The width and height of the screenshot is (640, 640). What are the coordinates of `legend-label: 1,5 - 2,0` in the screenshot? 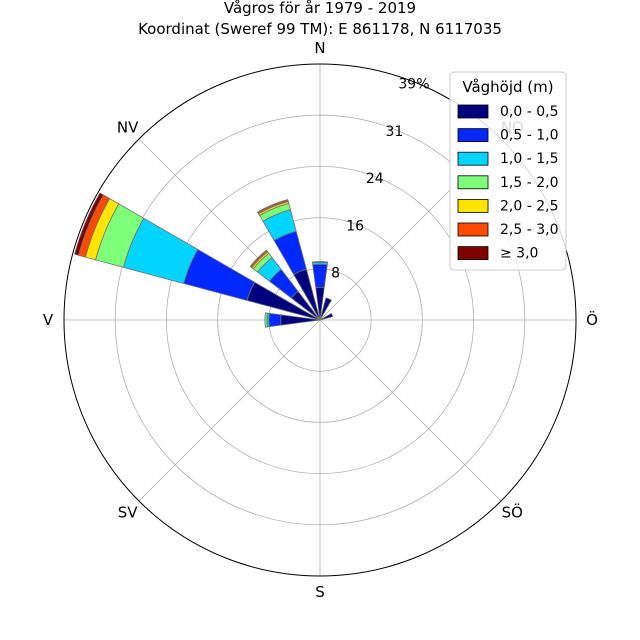 It's located at (529, 183).